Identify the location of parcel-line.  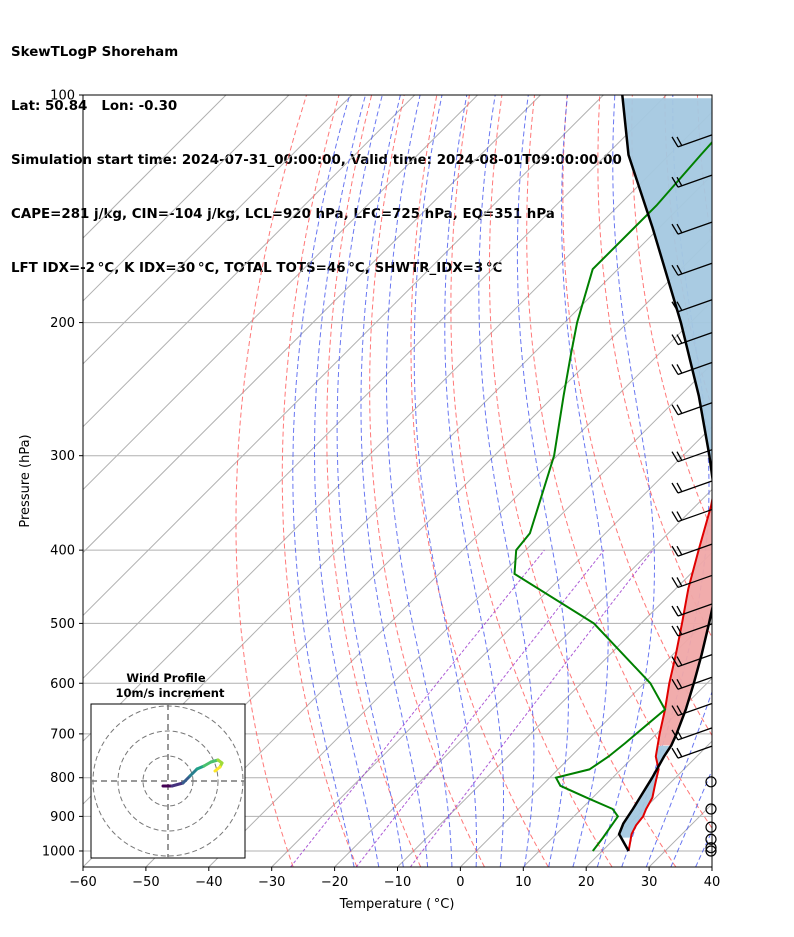
(664, 473).